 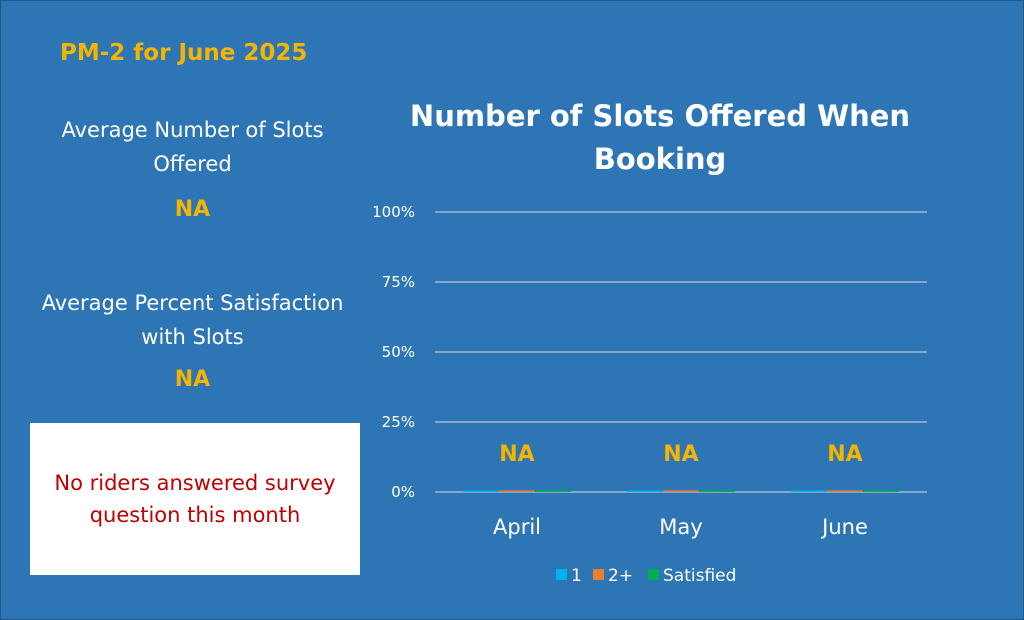 I want to click on x-tick-label: April, so click(x=517, y=527).